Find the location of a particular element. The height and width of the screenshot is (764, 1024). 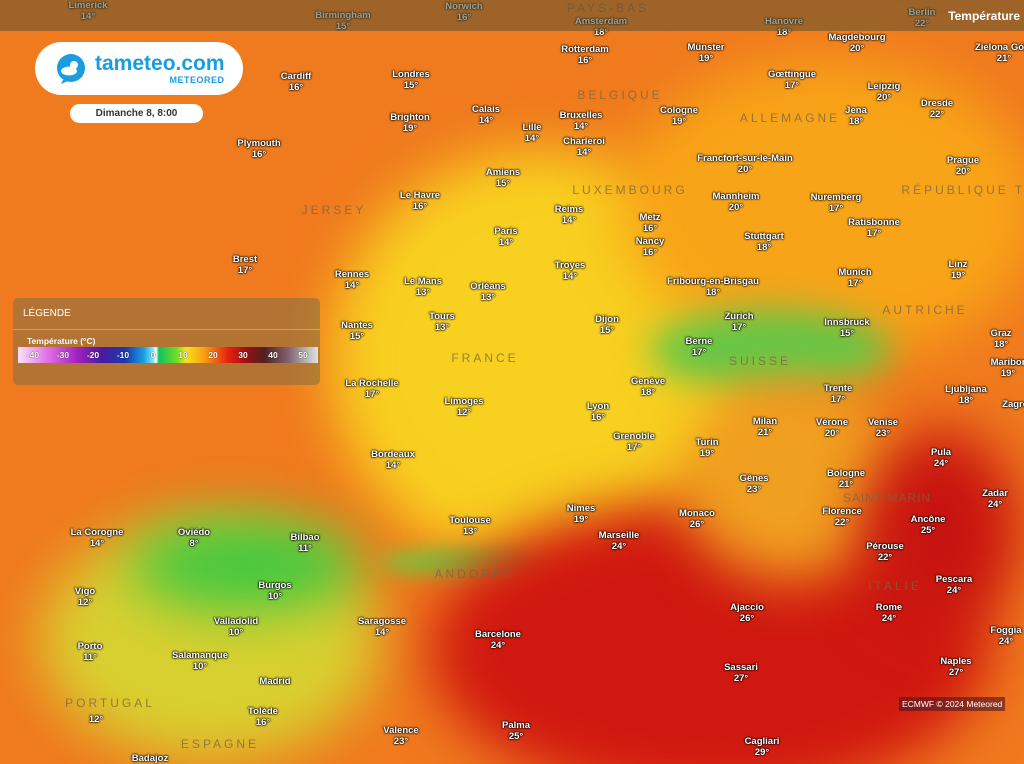

city-marker: Berne 17° is located at coordinates (699, 347).